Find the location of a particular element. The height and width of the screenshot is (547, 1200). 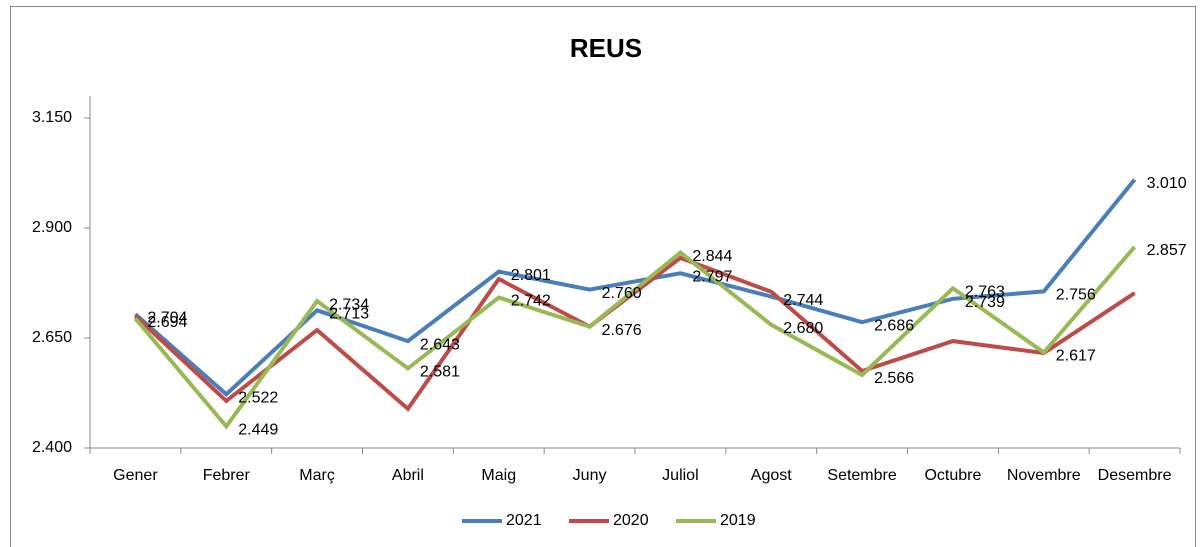

data-label: 2.756 is located at coordinates (1076, 295).